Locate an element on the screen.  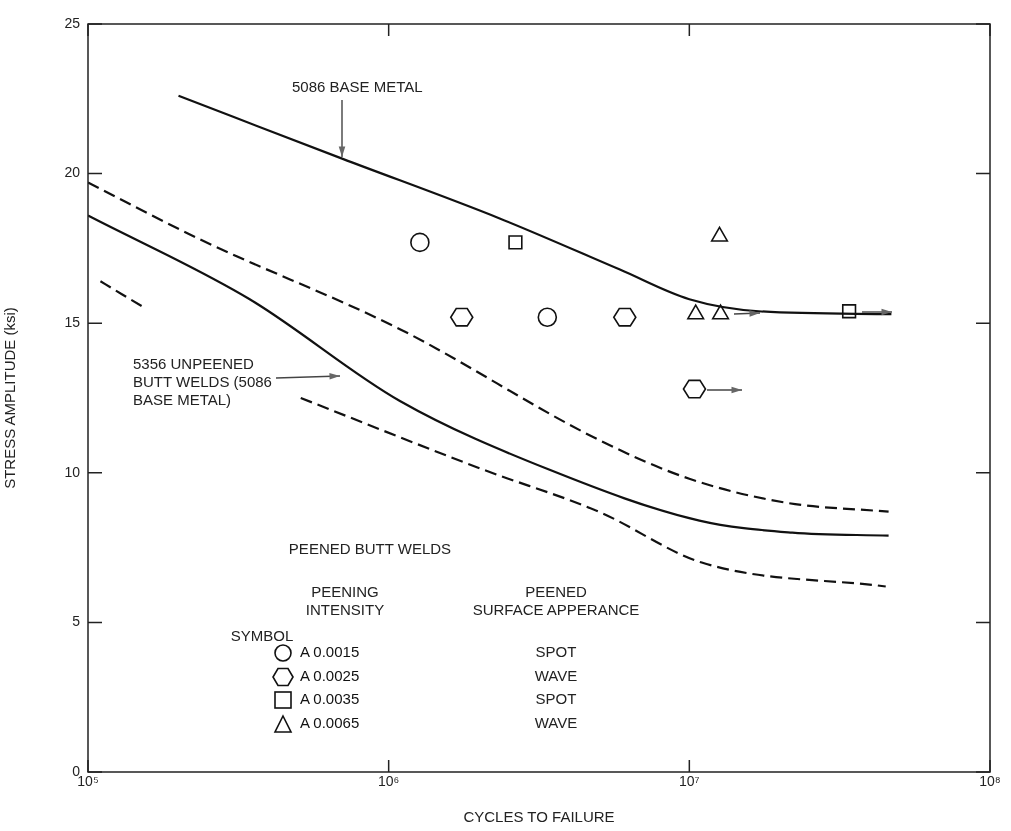
annotation: SYMBOL is located at coordinates (262, 636).